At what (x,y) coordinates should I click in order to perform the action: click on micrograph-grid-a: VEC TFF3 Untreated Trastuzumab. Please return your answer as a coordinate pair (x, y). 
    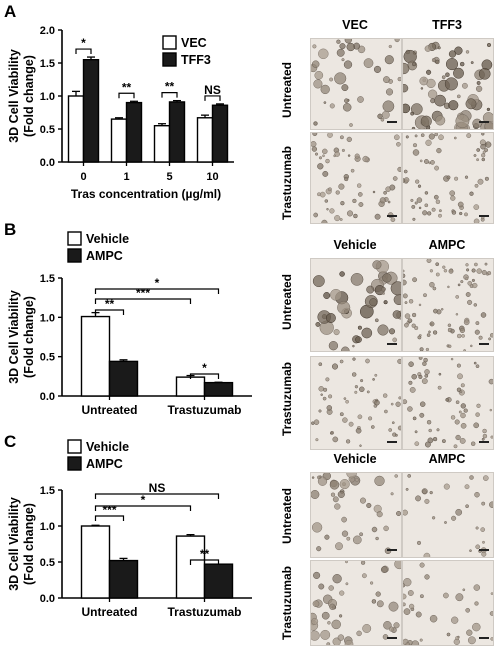
    Looking at the image, I should click on (385, 121).